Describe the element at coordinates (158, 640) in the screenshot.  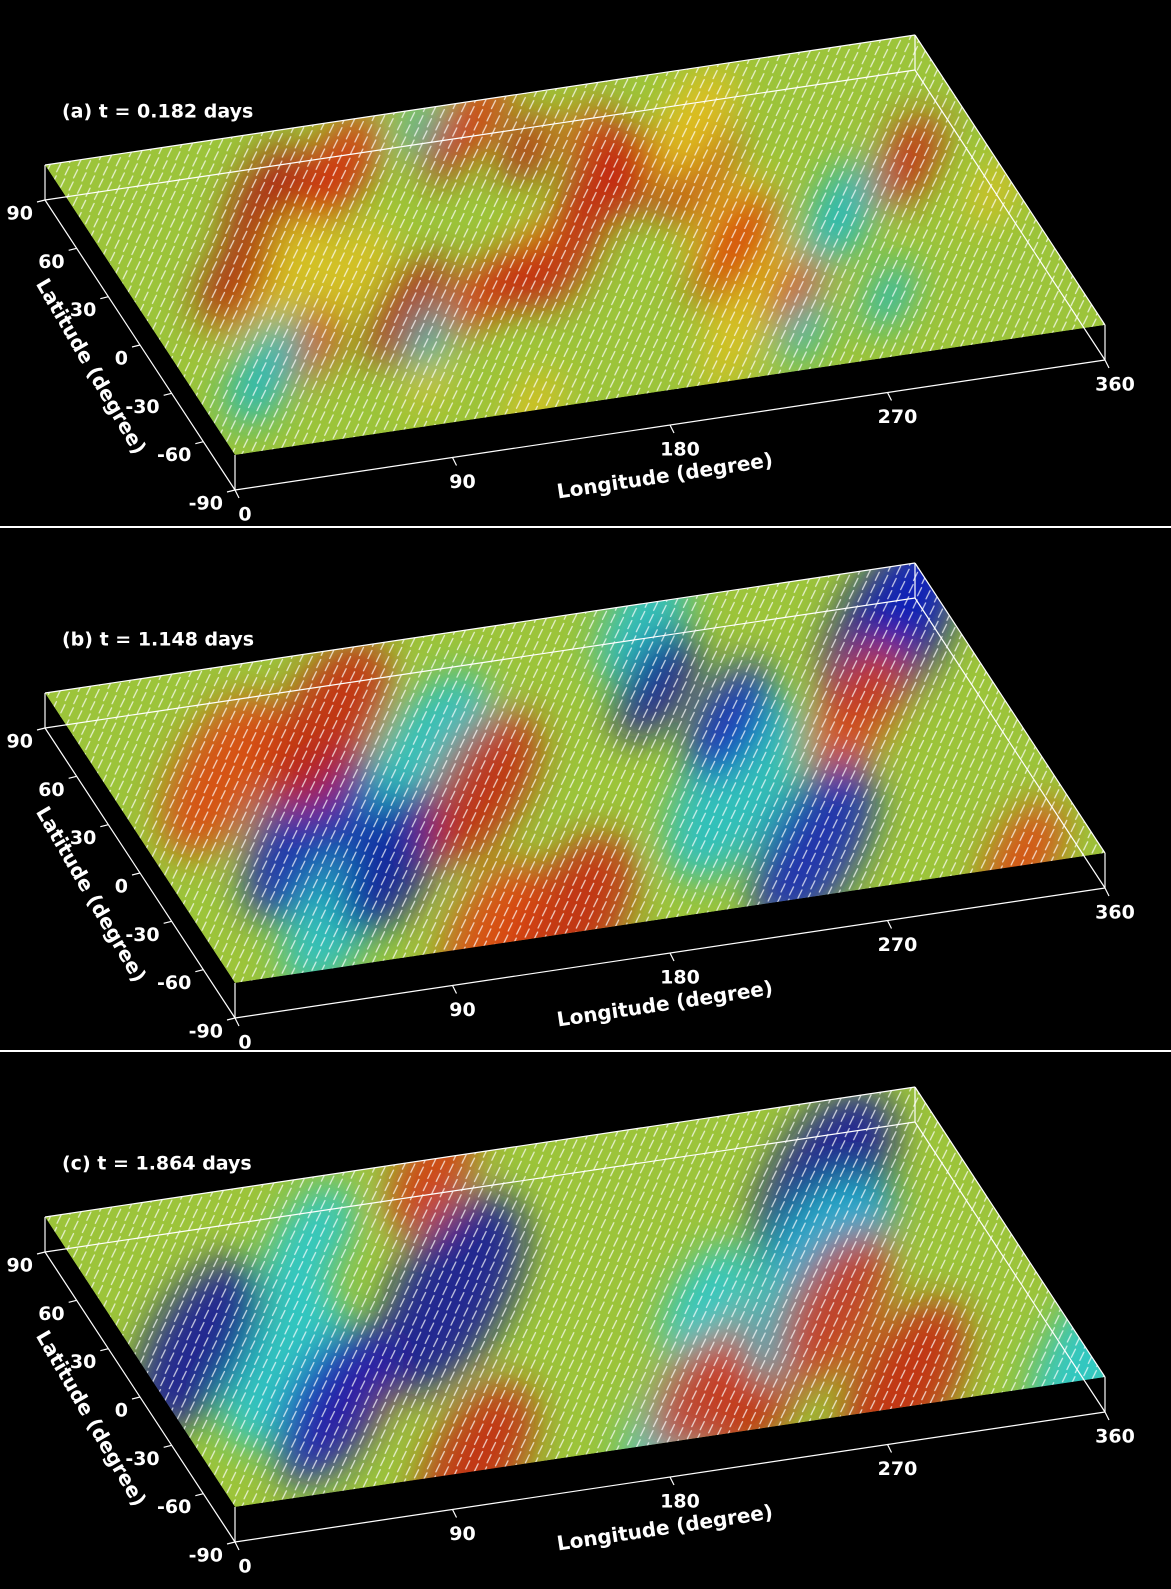
I see `panel-title: (b) t = 1.148 days` at that location.